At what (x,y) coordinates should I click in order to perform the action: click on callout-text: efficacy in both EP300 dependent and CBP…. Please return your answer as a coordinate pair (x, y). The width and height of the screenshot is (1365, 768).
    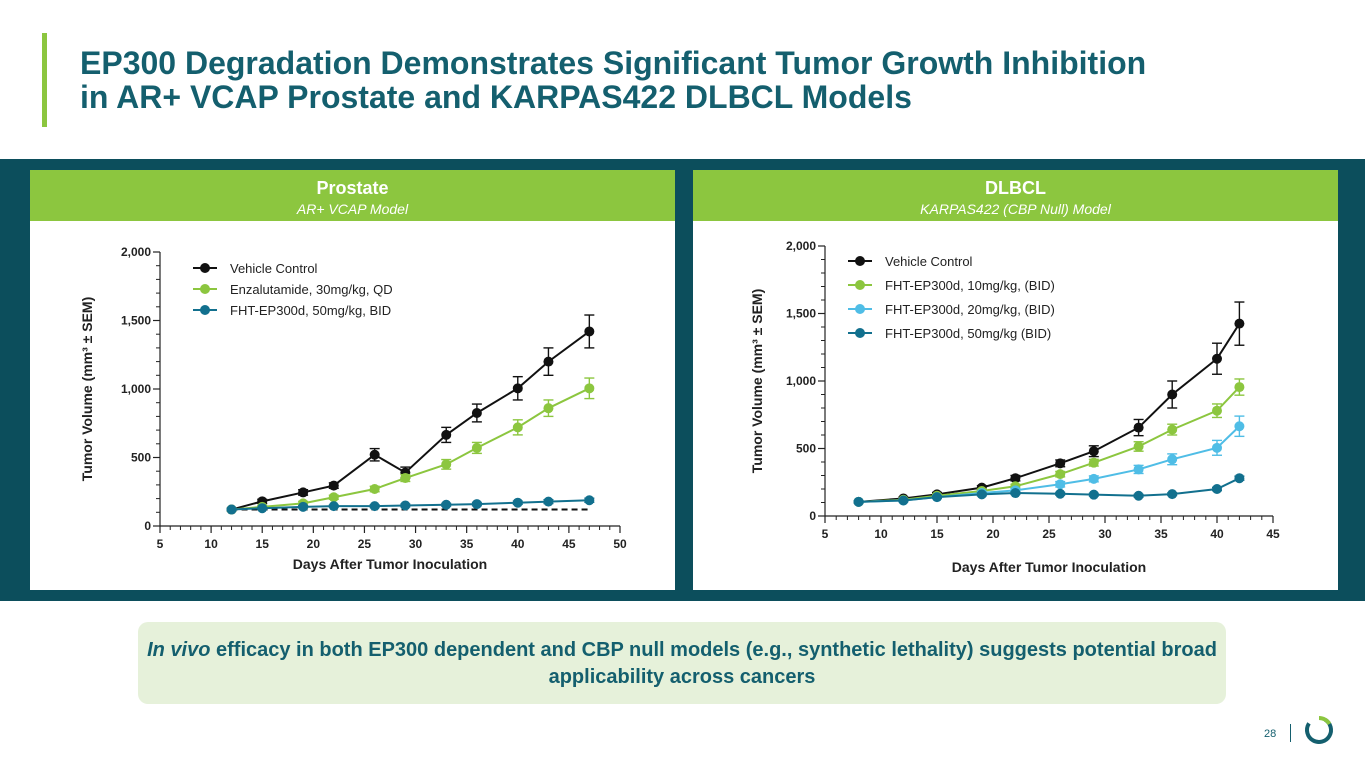
    Looking at the image, I should click on (713, 663).